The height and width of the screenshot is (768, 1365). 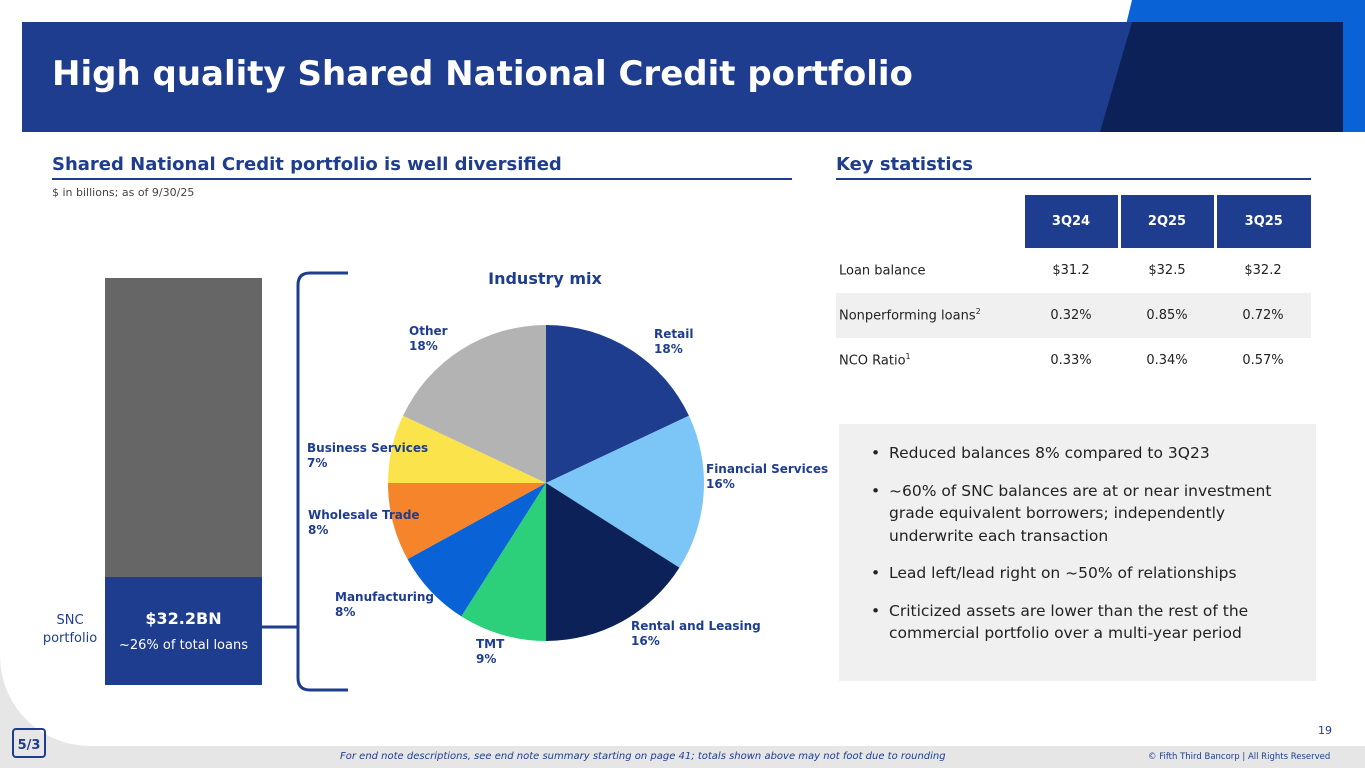 I want to click on snc-portfolio-label: SNC portfolio, so click(x=70, y=630).